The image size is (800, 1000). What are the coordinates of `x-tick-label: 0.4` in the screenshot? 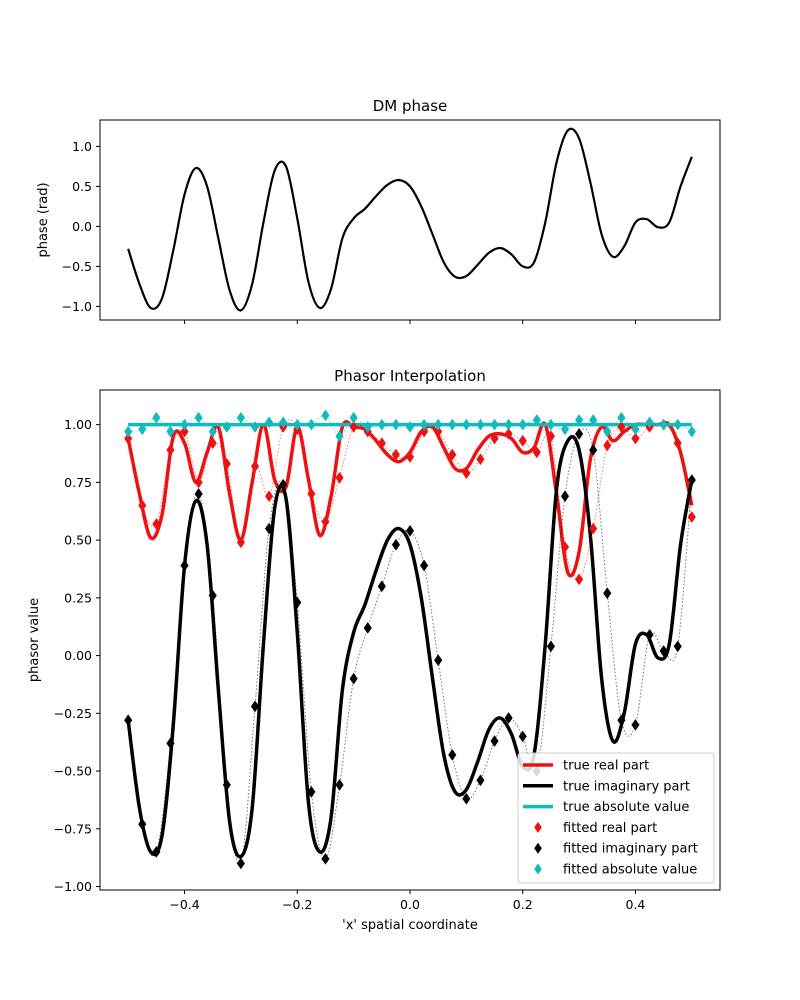 It's located at (636, 904).